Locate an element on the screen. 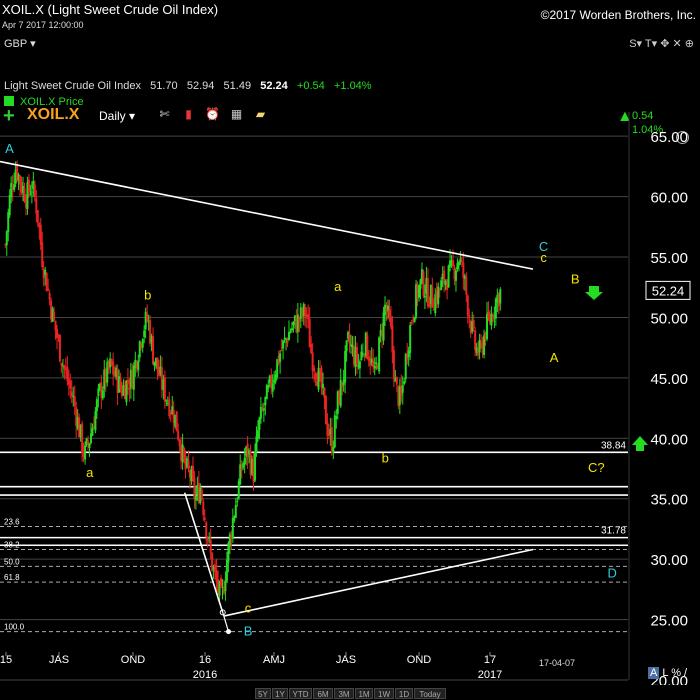 This screenshot has width=700, height=700. range-button-3m: 3M is located at coordinates (344, 693).